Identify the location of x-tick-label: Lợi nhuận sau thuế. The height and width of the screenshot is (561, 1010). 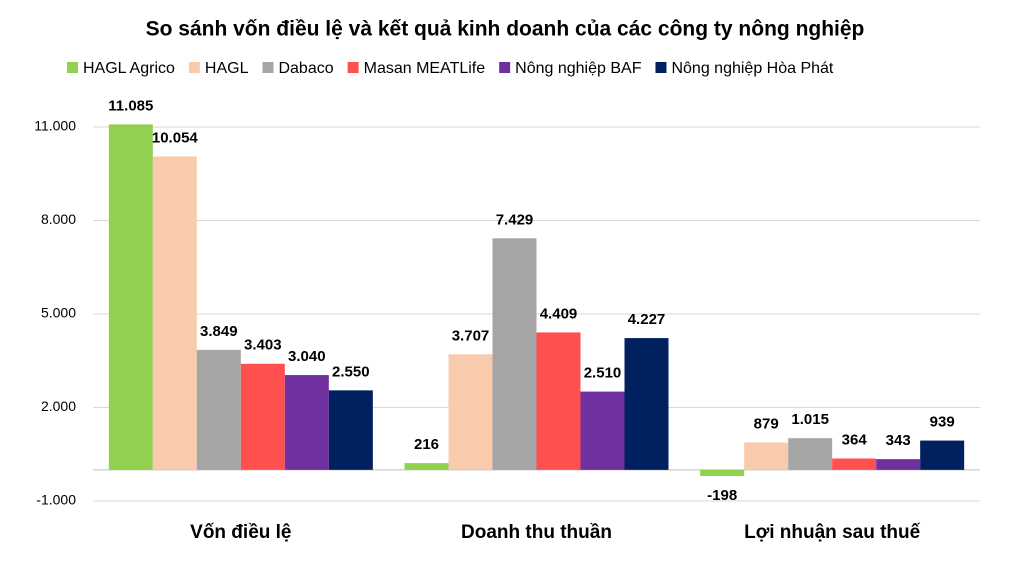
(832, 532).